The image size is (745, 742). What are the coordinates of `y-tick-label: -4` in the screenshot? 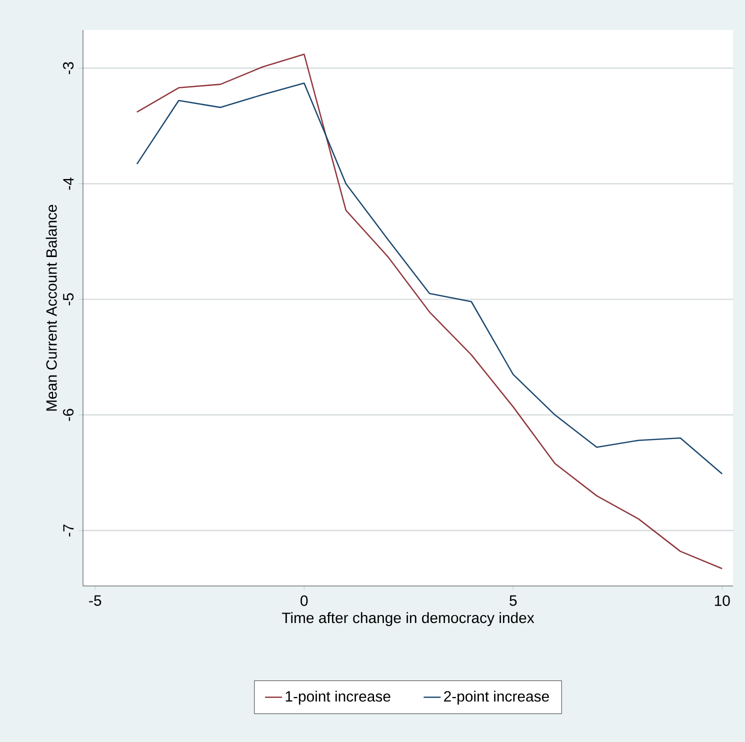 It's located at (68, 184).